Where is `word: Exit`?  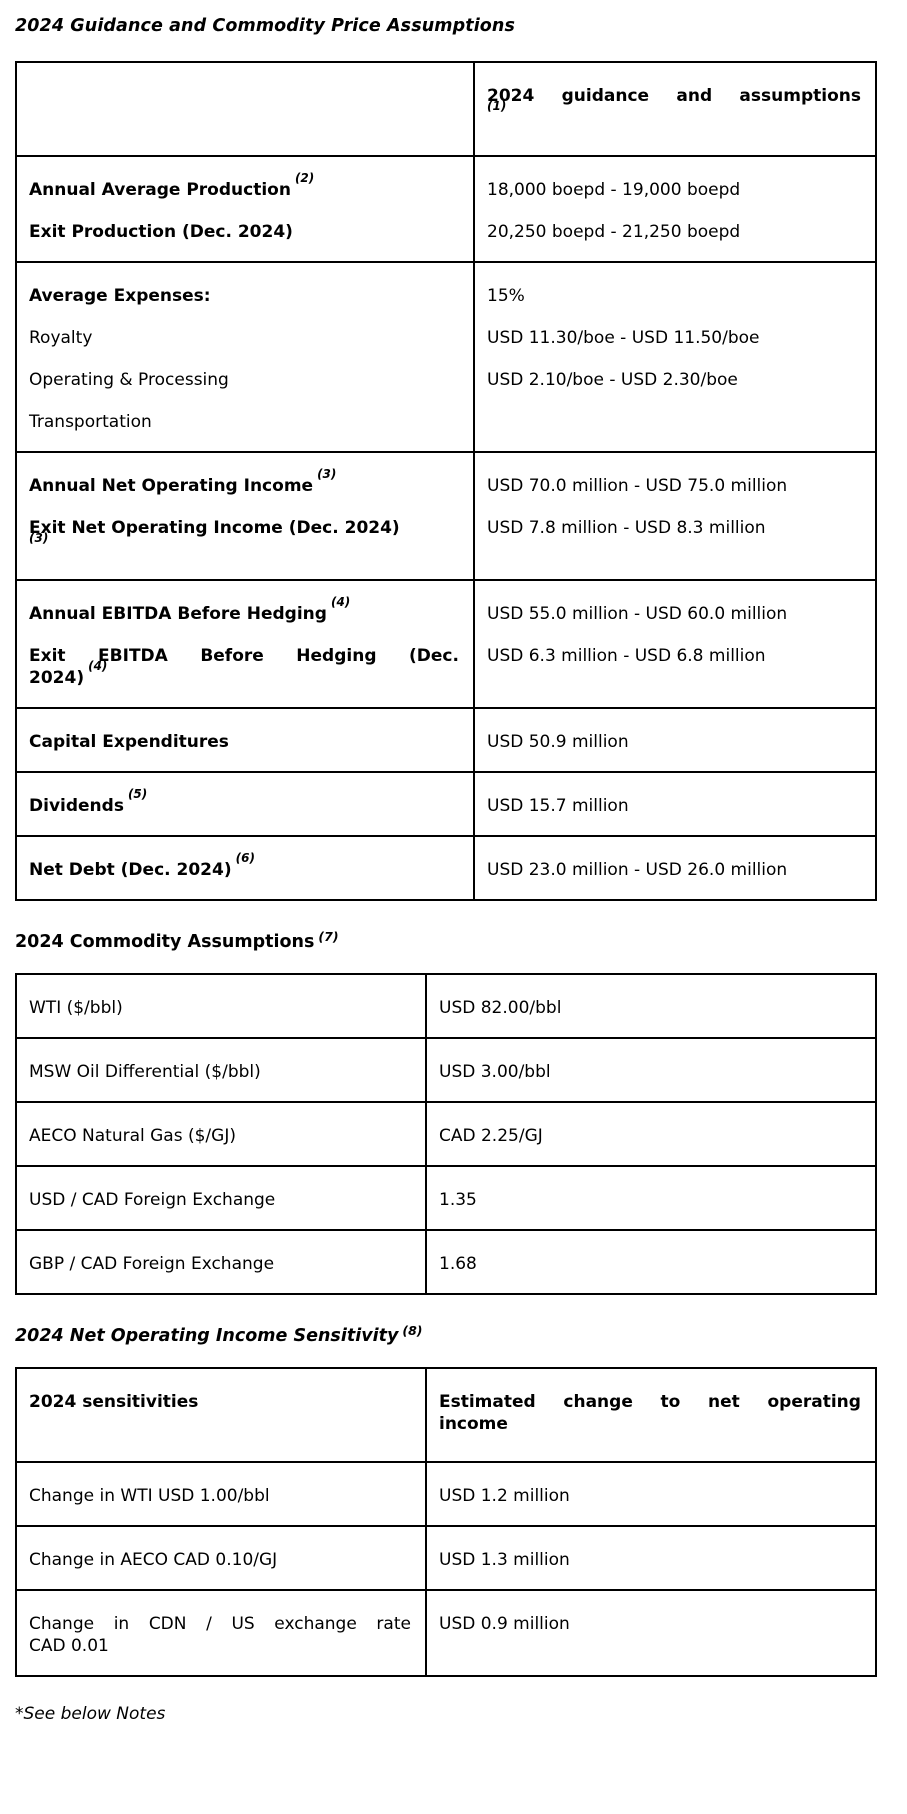 word: Exit is located at coordinates (47, 656).